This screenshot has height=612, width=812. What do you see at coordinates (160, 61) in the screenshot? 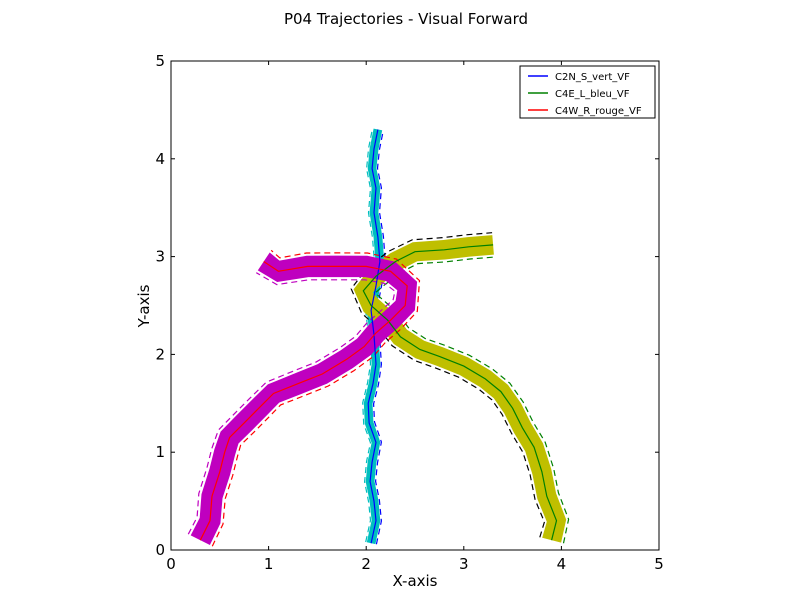
I see `y-tick-label: 5` at bounding box center [160, 61].